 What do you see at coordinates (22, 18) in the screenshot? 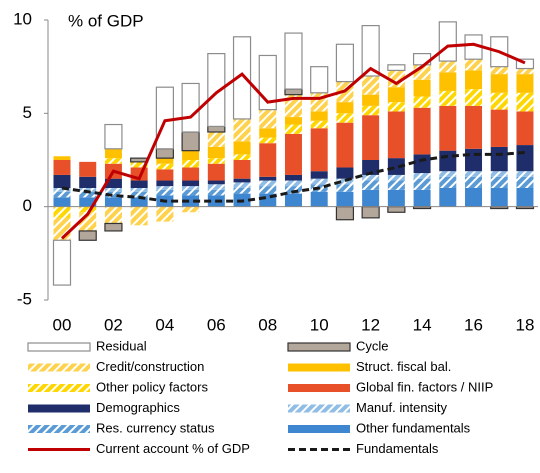
I see `y-tick-label: 10` at bounding box center [22, 18].